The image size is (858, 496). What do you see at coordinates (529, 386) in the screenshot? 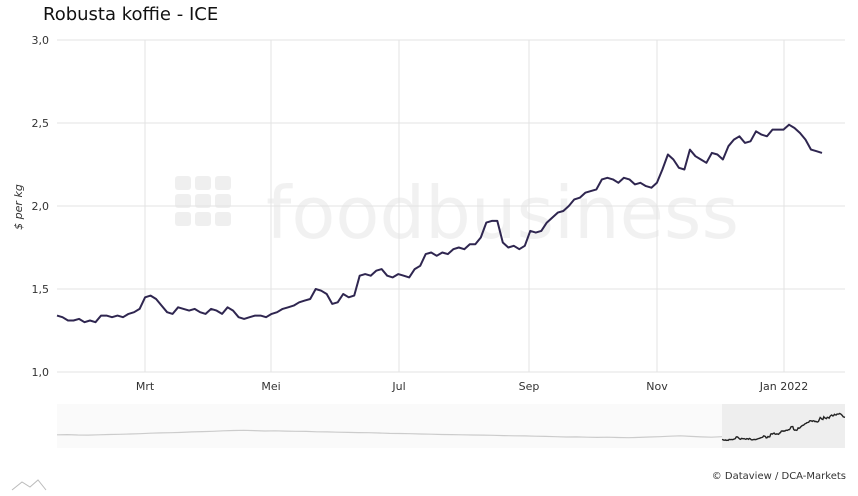
I see `x-tick-label: Sep` at bounding box center [529, 386].